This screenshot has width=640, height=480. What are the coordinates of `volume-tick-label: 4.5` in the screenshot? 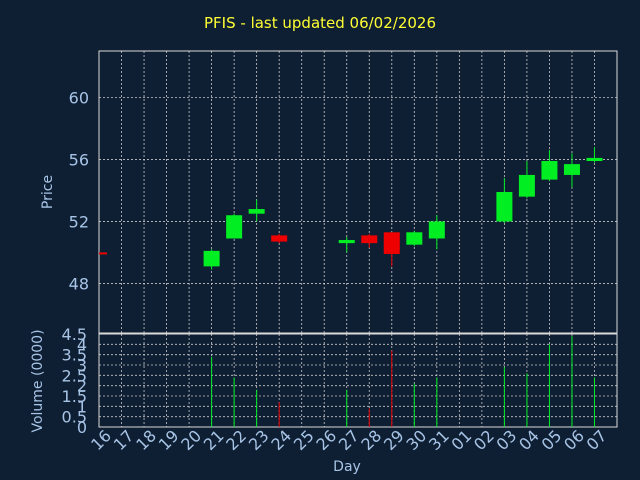 It's located at (74, 334).